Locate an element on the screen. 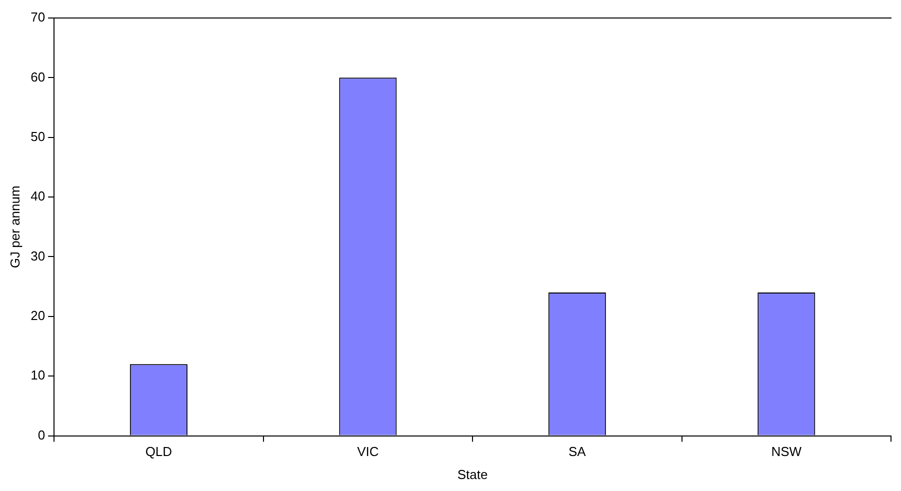  y-tick-label: 20 is located at coordinates (38, 316).